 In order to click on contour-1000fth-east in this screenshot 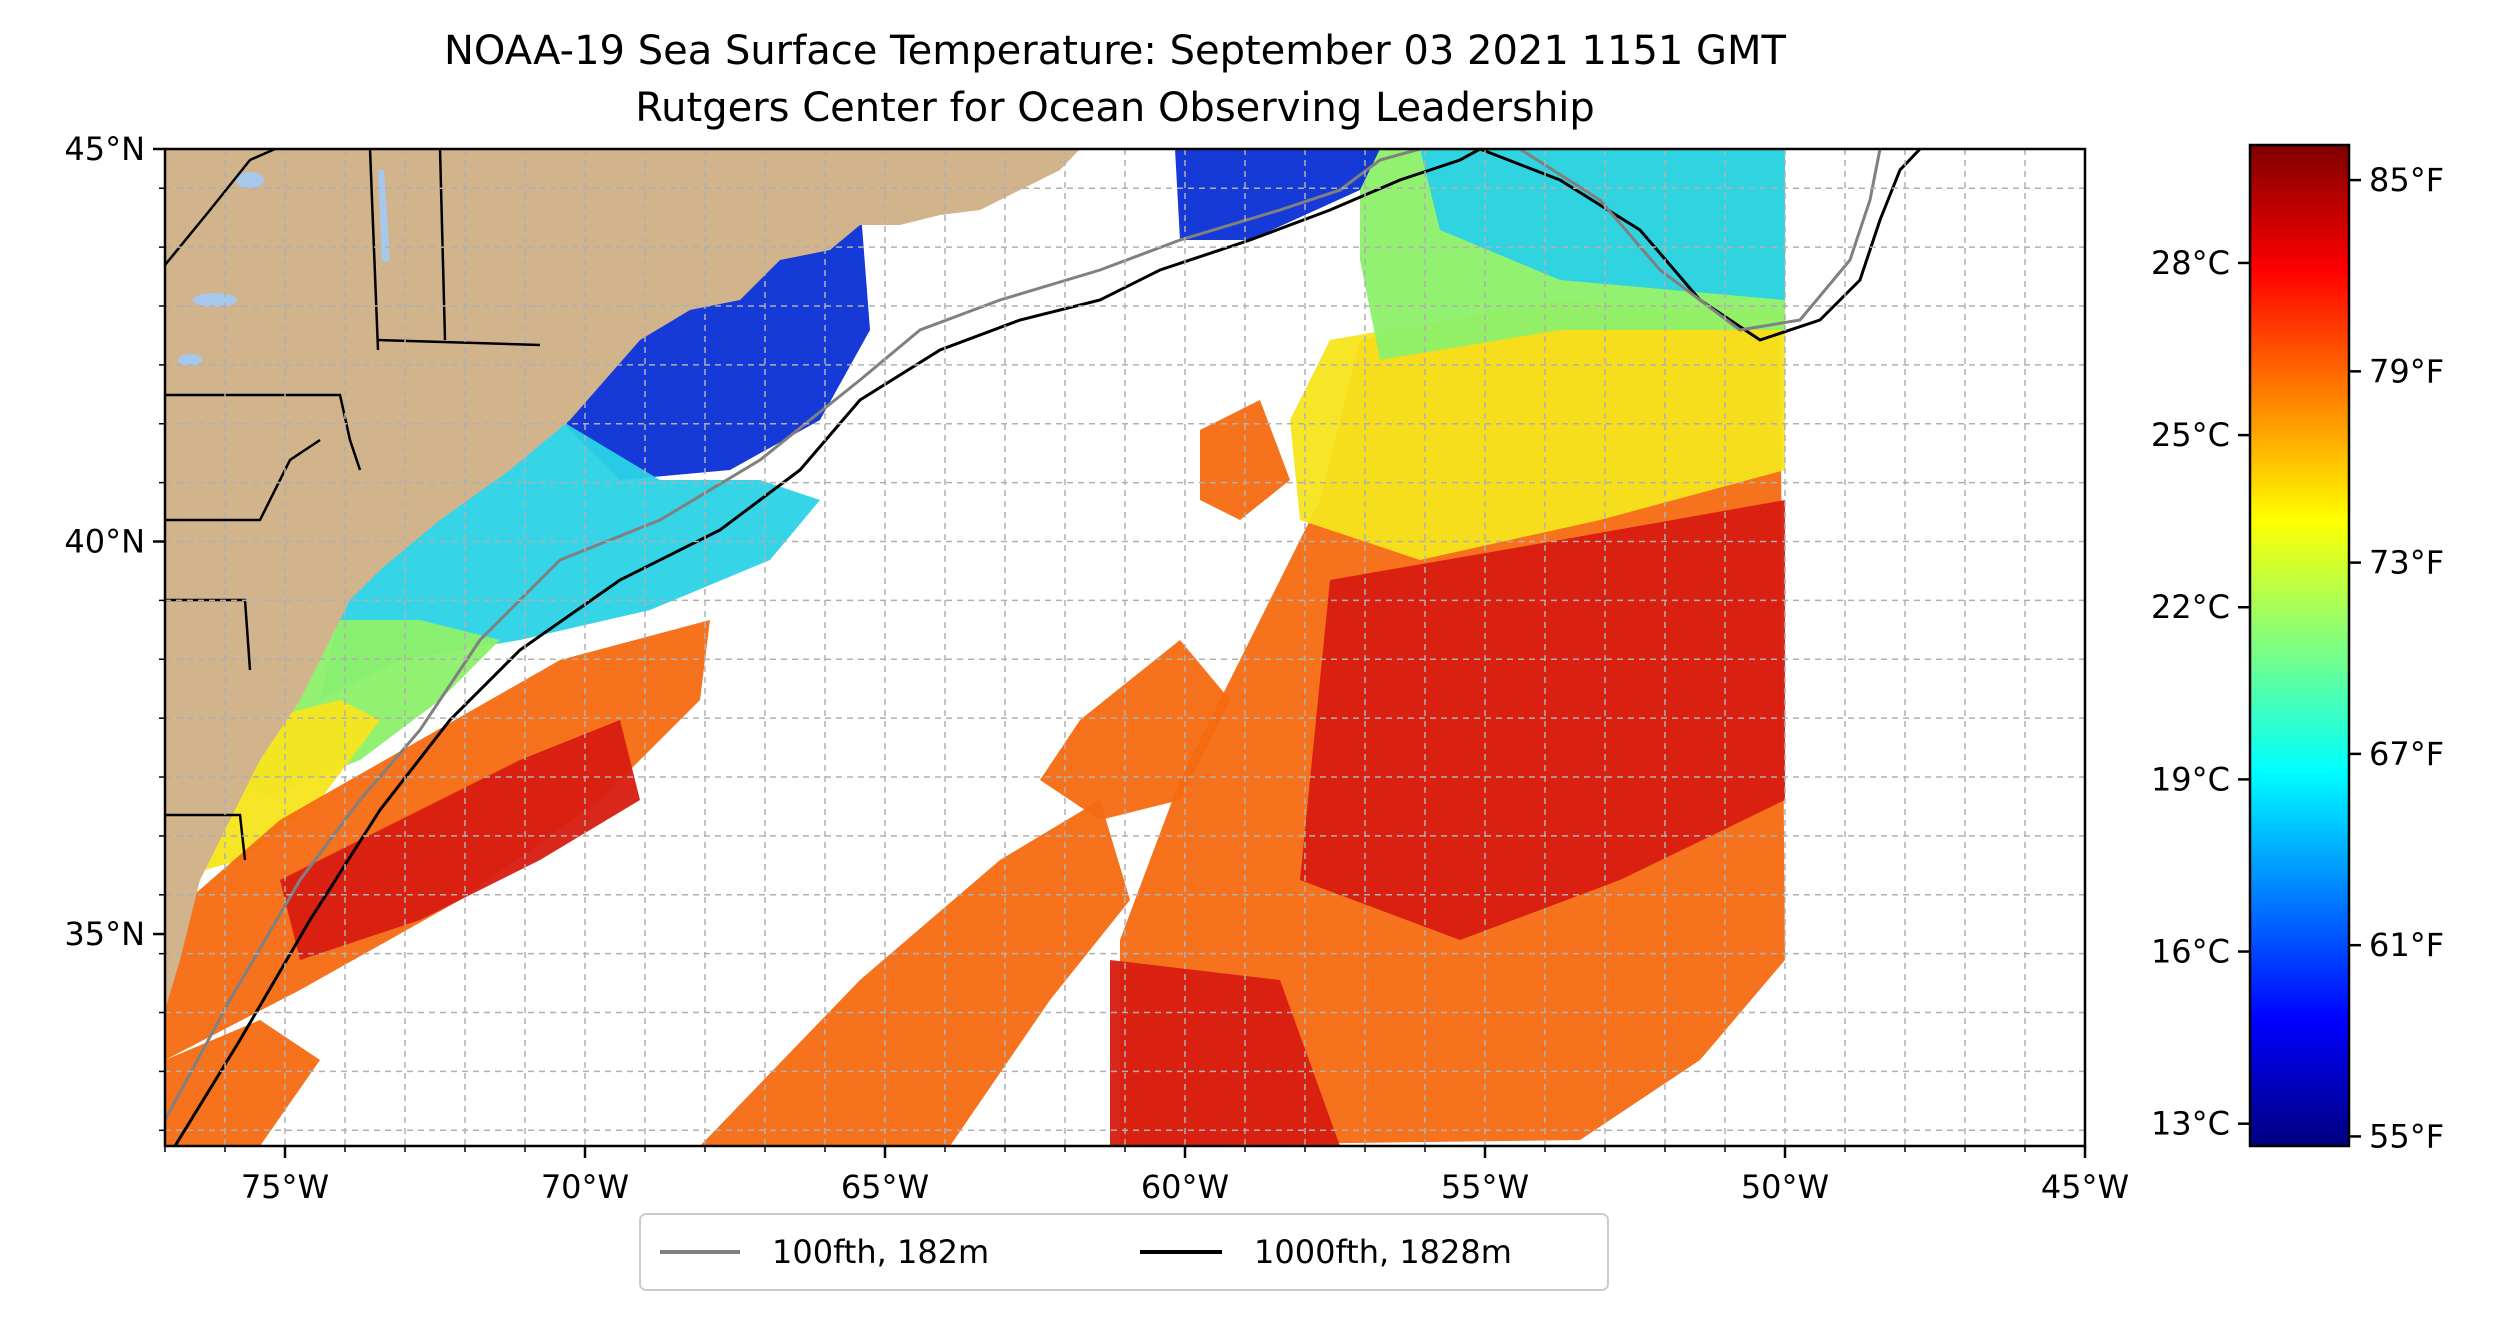, I will do `click(1700, 245)`.